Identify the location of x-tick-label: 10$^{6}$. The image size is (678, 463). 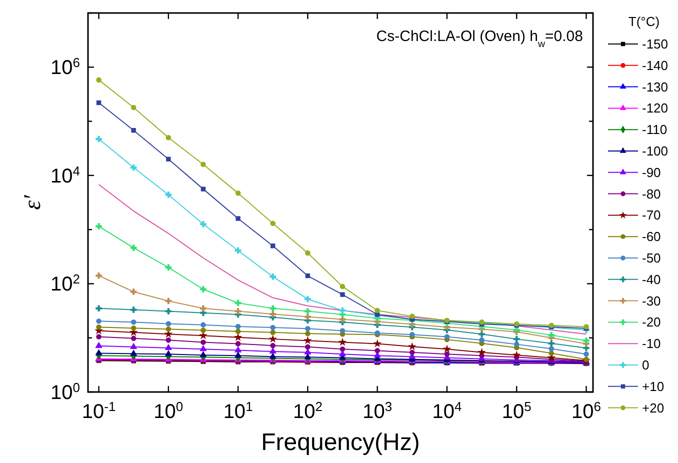
(586, 410).